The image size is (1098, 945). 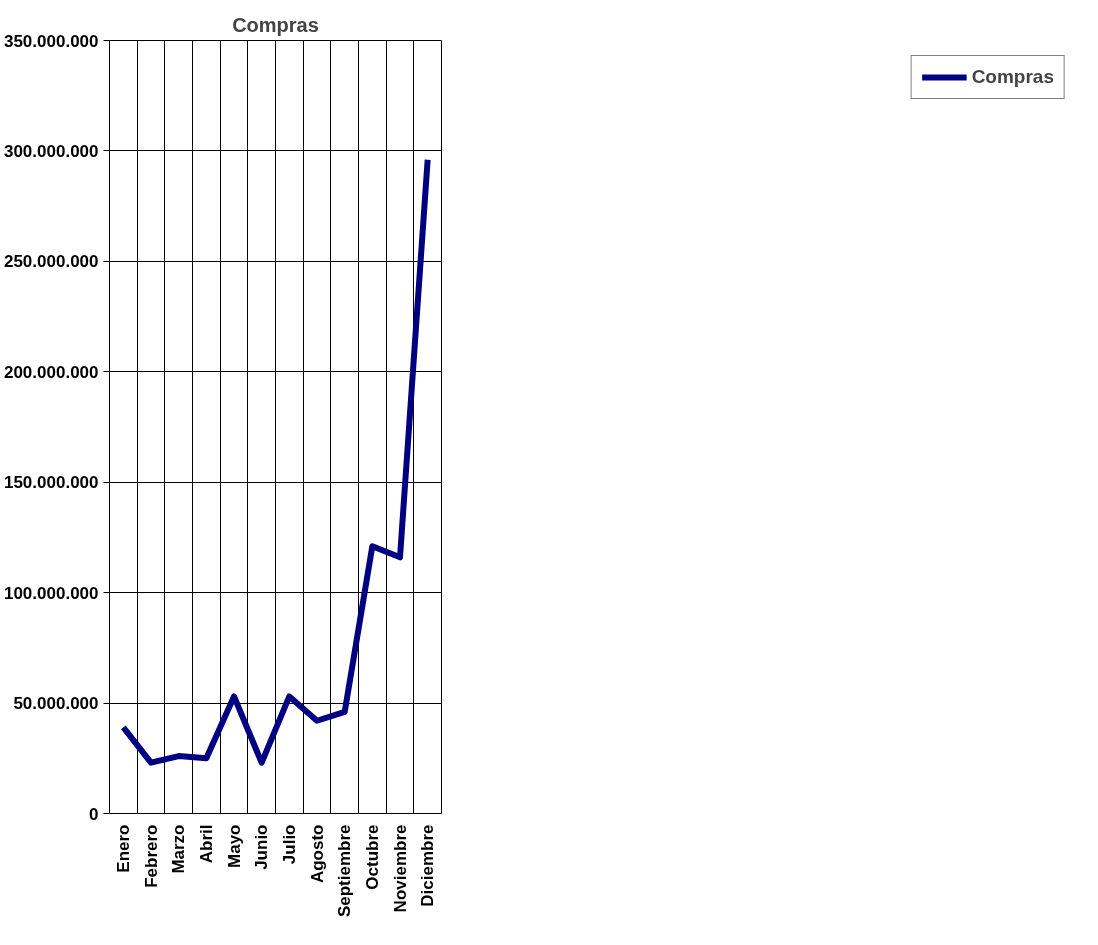 What do you see at coordinates (206, 844) in the screenshot?
I see `x-tick-label: Abril` at bounding box center [206, 844].